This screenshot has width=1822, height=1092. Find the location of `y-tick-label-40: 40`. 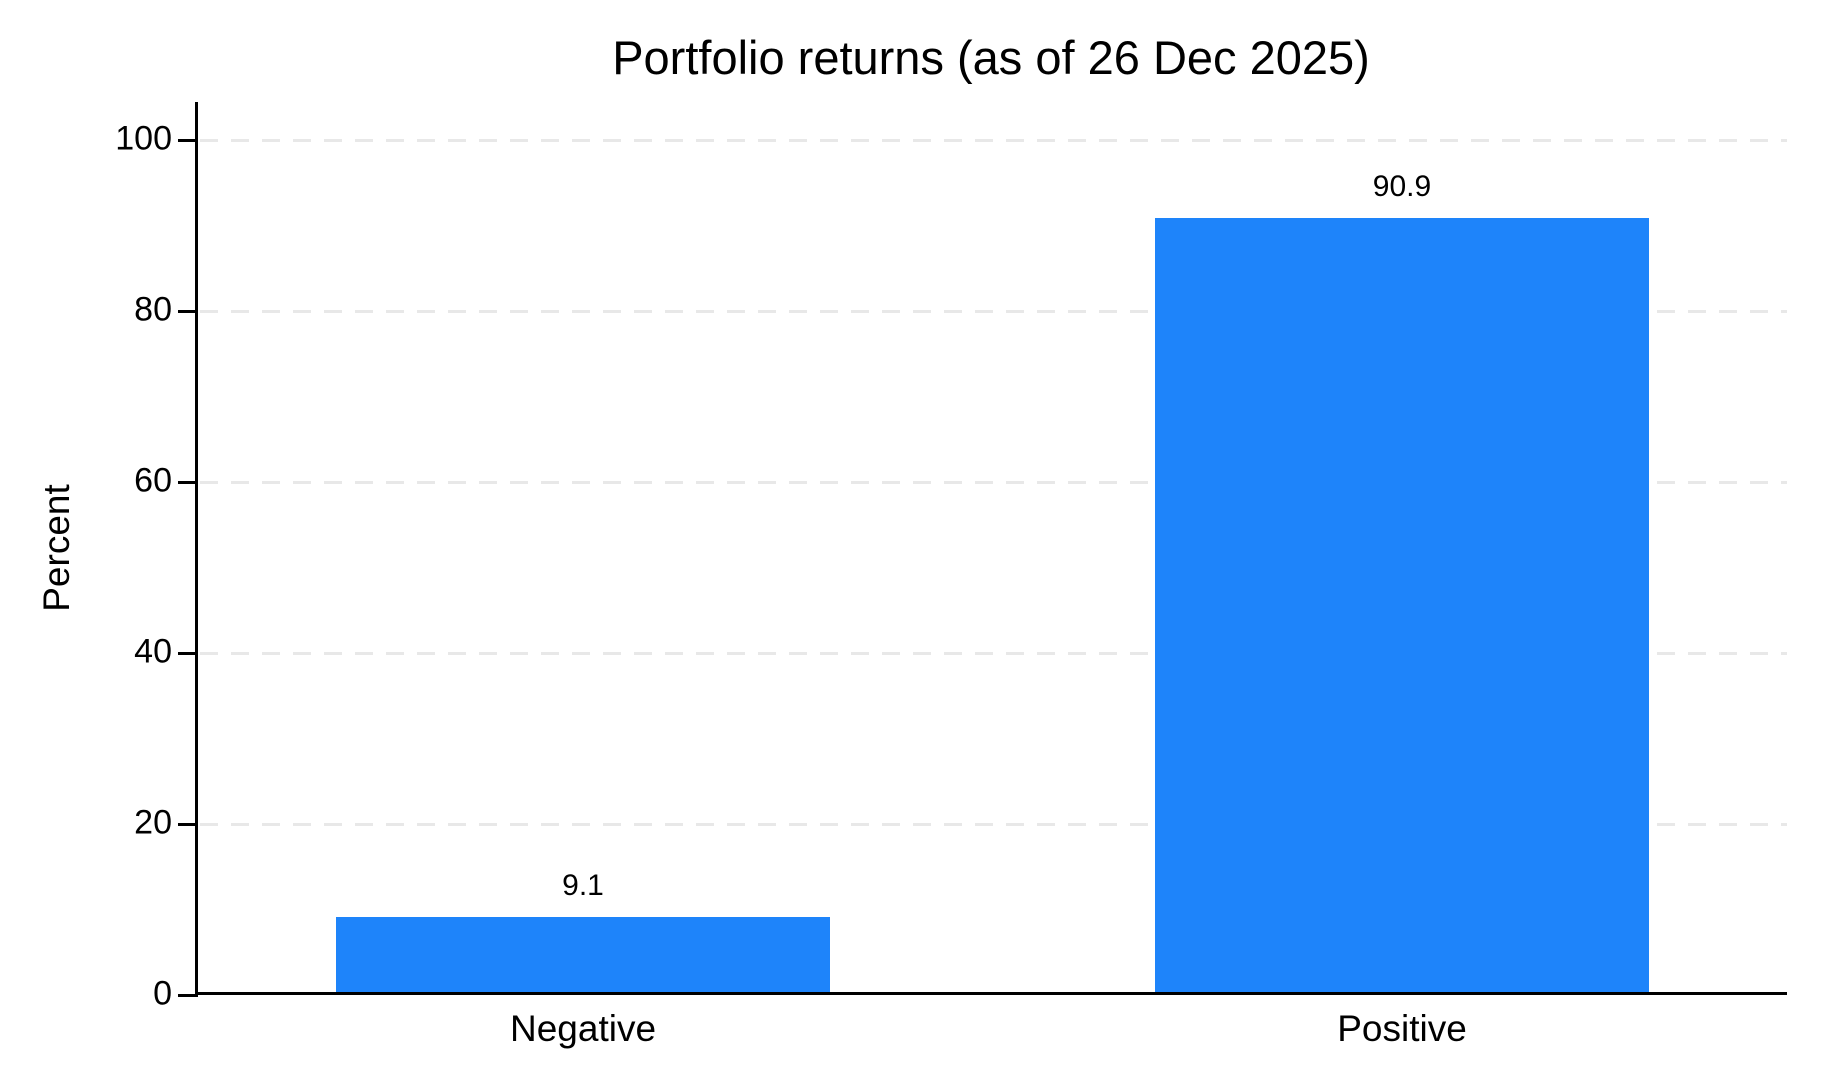

y-tick-label-40: 40 is located at coordinates (153, 651).